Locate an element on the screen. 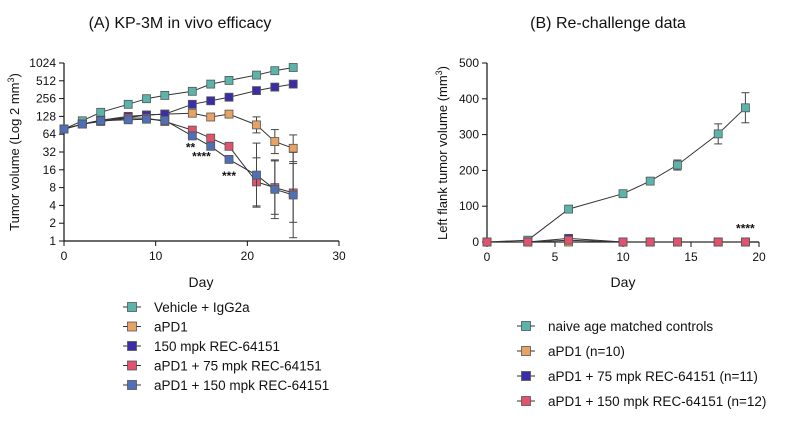 This screenshot has height=421, width=788. y-tick-label-a: 128 is located at coordinates (46, 116).